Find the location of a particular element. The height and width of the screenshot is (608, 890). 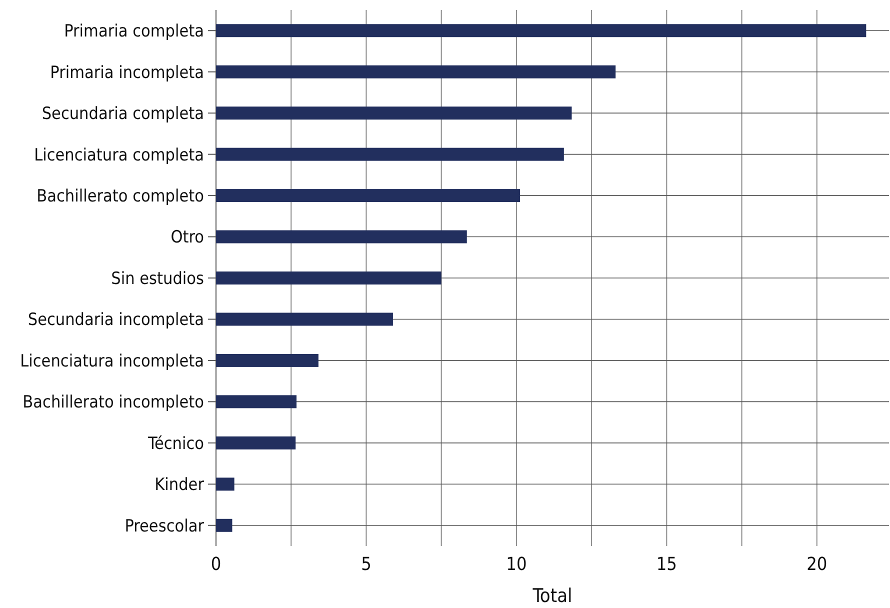

y-tick-label: Bachillerato incompleto is located at coordinates (113, 402).